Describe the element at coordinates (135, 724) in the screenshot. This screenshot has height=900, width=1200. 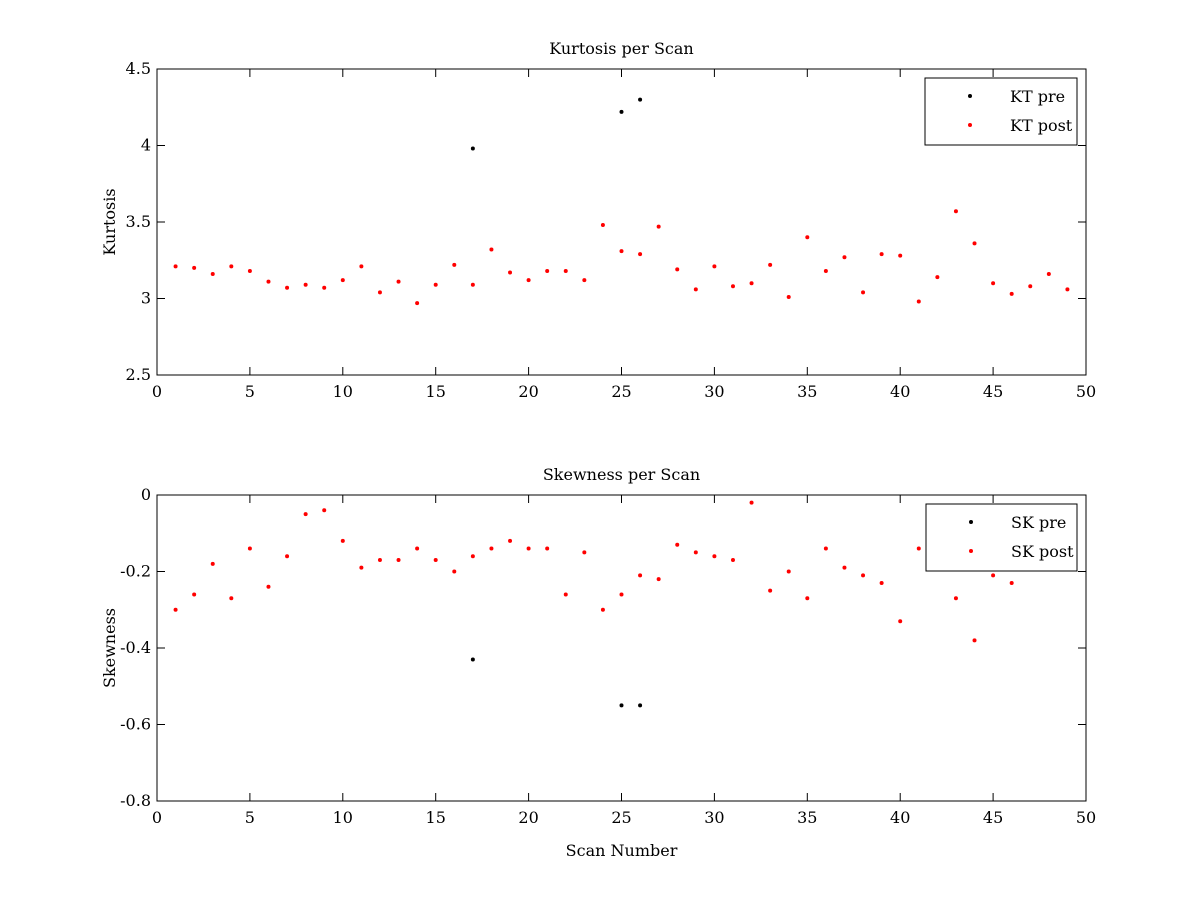
I see `y-tick-label: -0.6` at that location.